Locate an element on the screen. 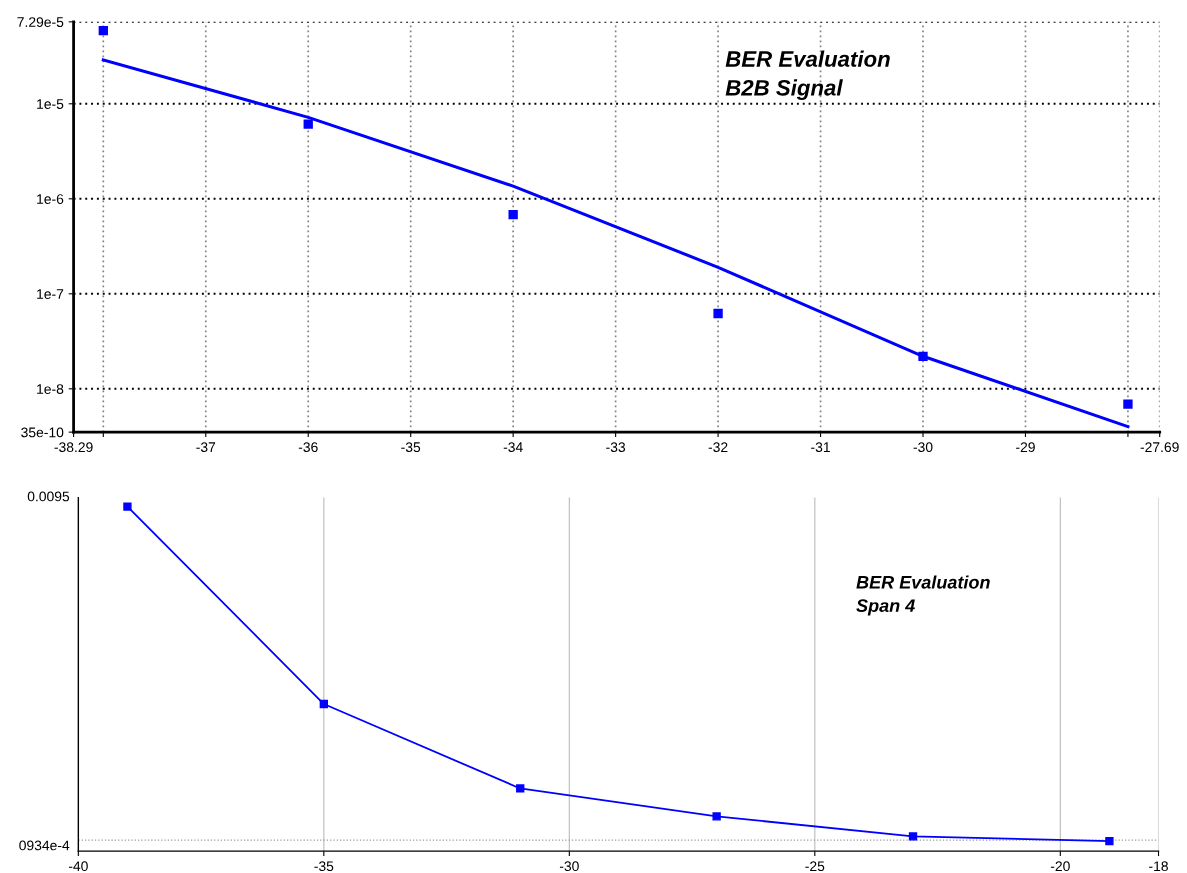 The height and width of the screenshot is (873, 1187). y-tick-label: 35e-10 is located at coordinates (42, 432).